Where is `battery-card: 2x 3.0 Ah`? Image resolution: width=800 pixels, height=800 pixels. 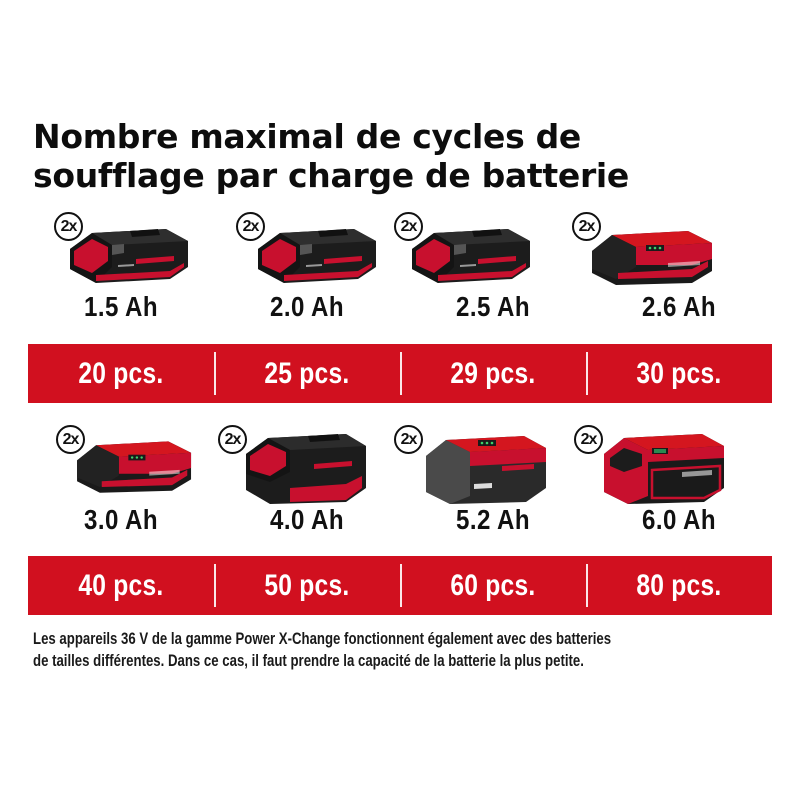 battery-card: 2x 3.0 Ah is located at coordinates (121, 485).